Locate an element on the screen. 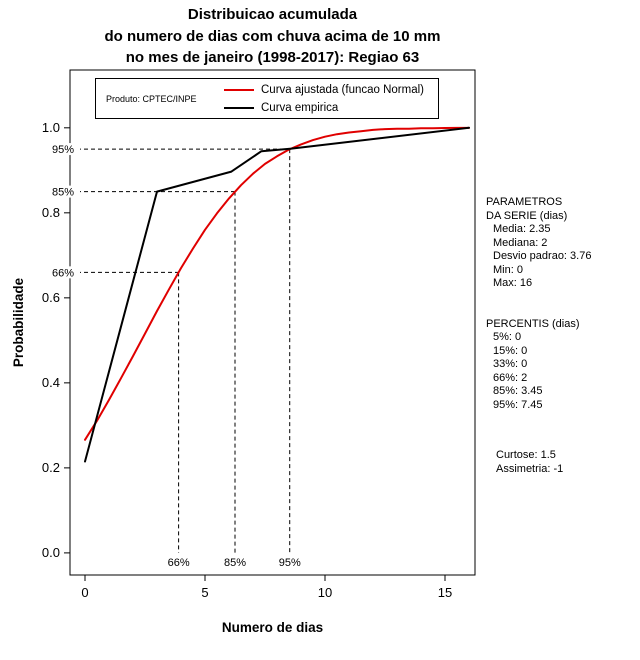  percentil-33: 33%: 0 is located at coordinates (510, 364).